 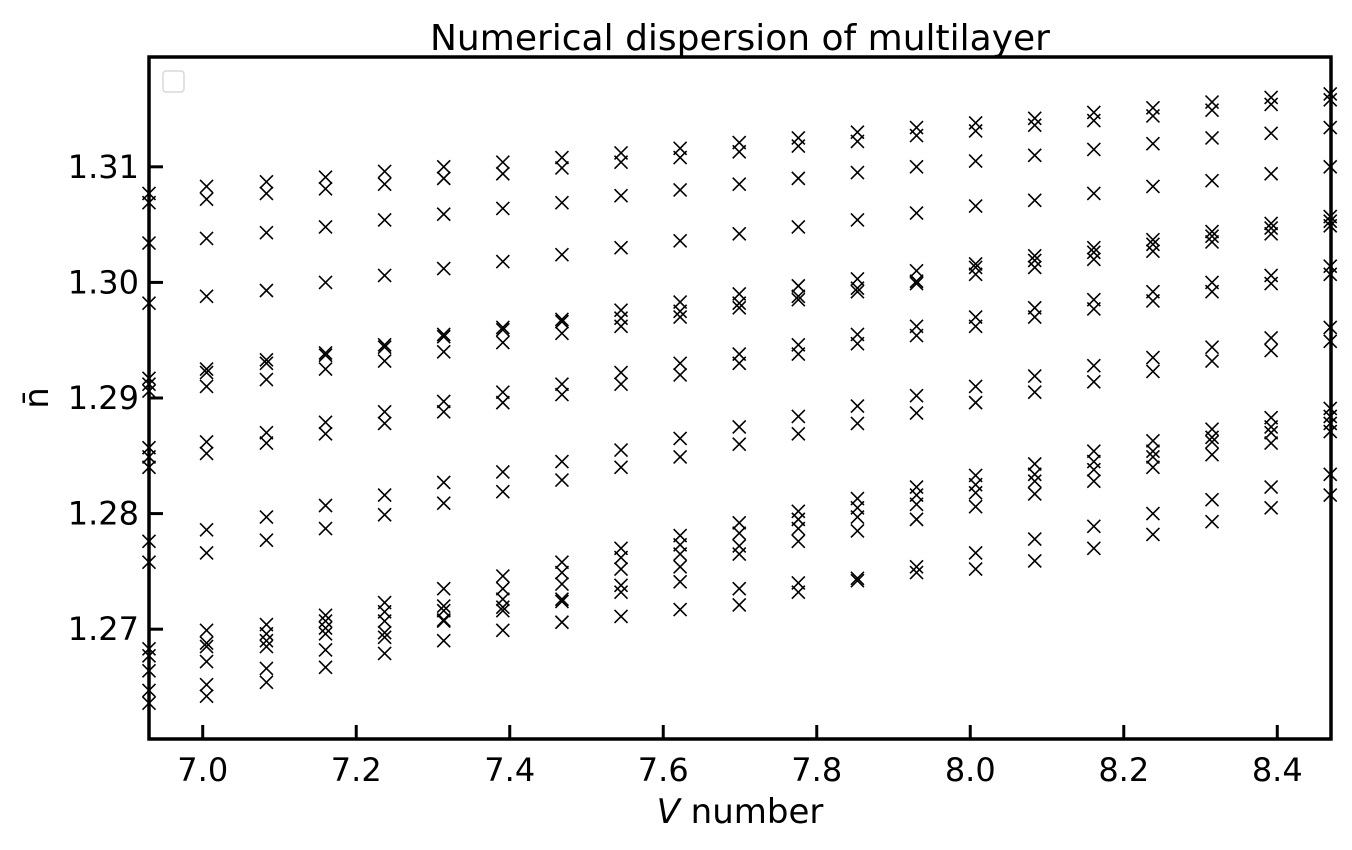 What do you see at coordinates (752, 812) in the screenshot?
I see `x-axis-label-text: number` at bounding box center [752, 812].